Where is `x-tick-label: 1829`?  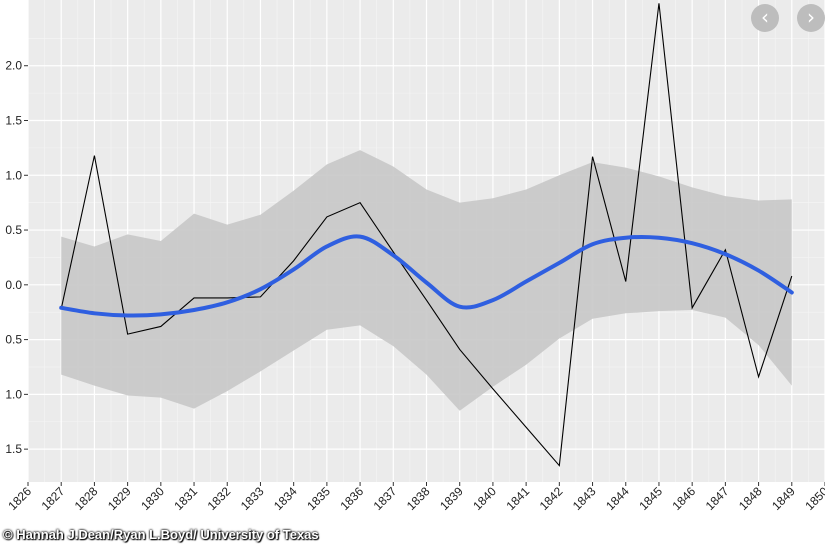
x-tick-label: 1829 is located at coordinates (119, 498).